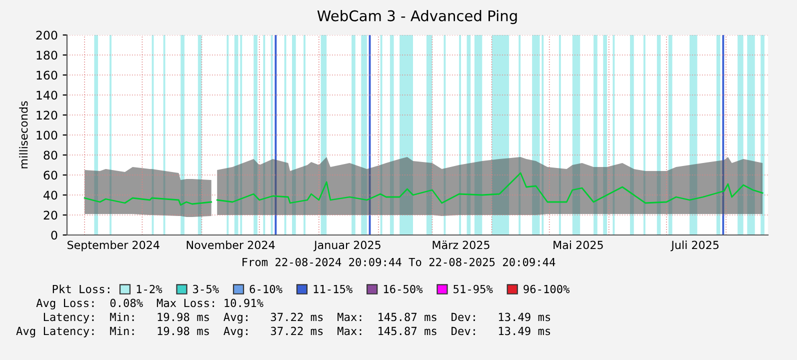 This screenshot has width=797, height=360. Describe the element at coordinates (473, 289) in the screenshot. I see `legend-label: 51-95%` at that location.